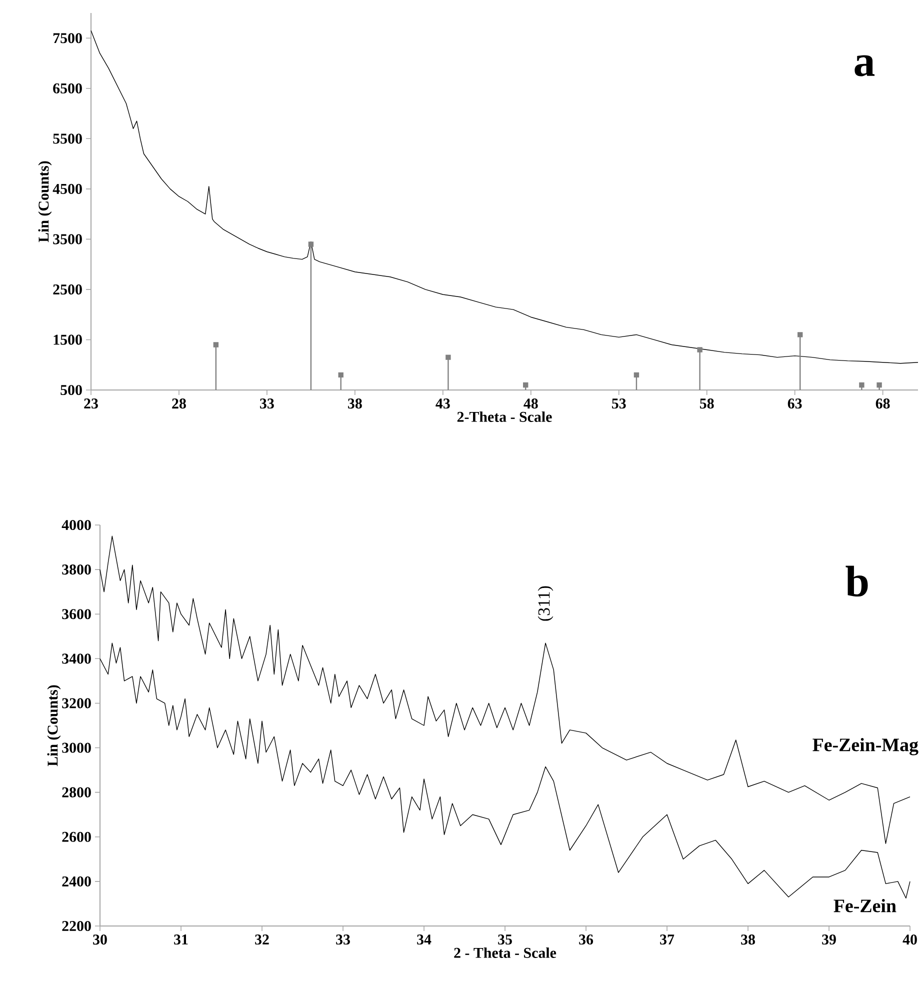 This screenshot has height=991, width=922. Describe the element at coordinates (77, 525) in the screenshot. I see `y-tick-label: 4000` at that location.